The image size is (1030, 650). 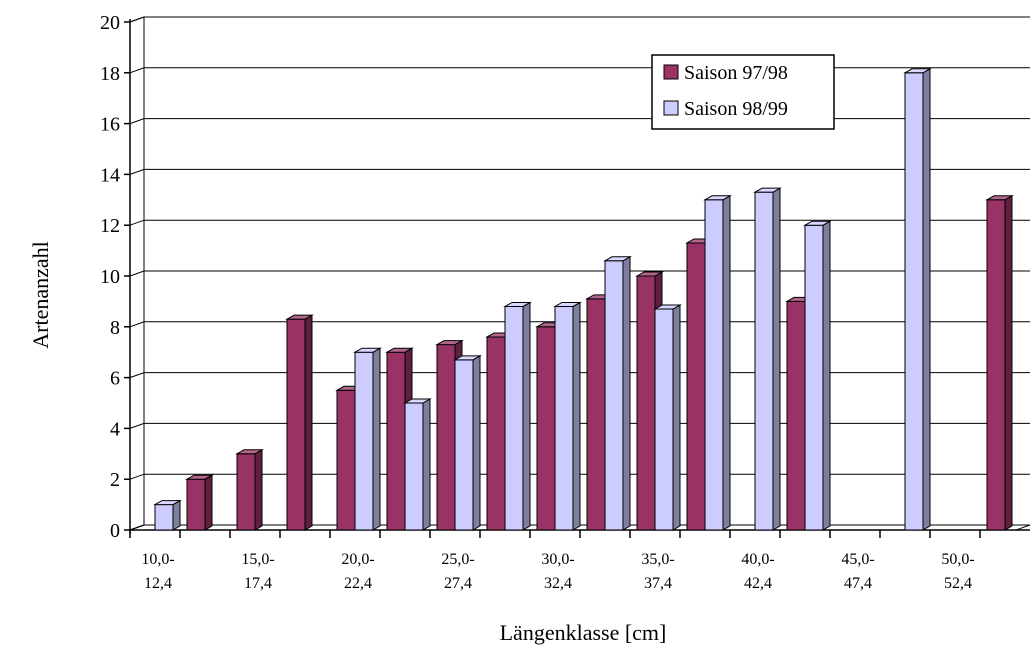 What do you see at coordinates (110, 74) in the screenshot?
I see `y-tick-label-18: 18` at bounding box center [110, 74].